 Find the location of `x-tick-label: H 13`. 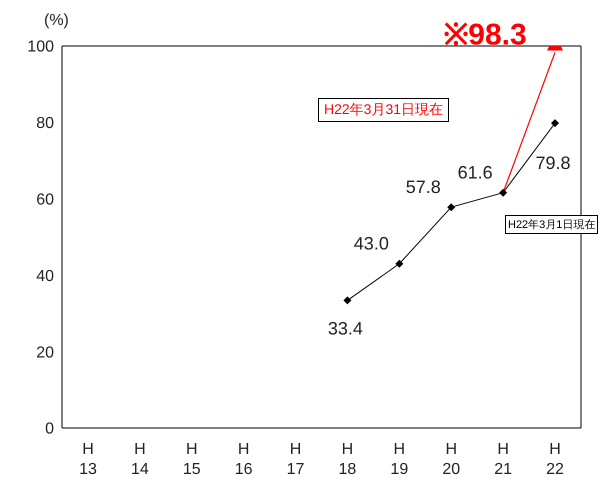

x-tick-label: H 13 is located at coordinates (88, 459).